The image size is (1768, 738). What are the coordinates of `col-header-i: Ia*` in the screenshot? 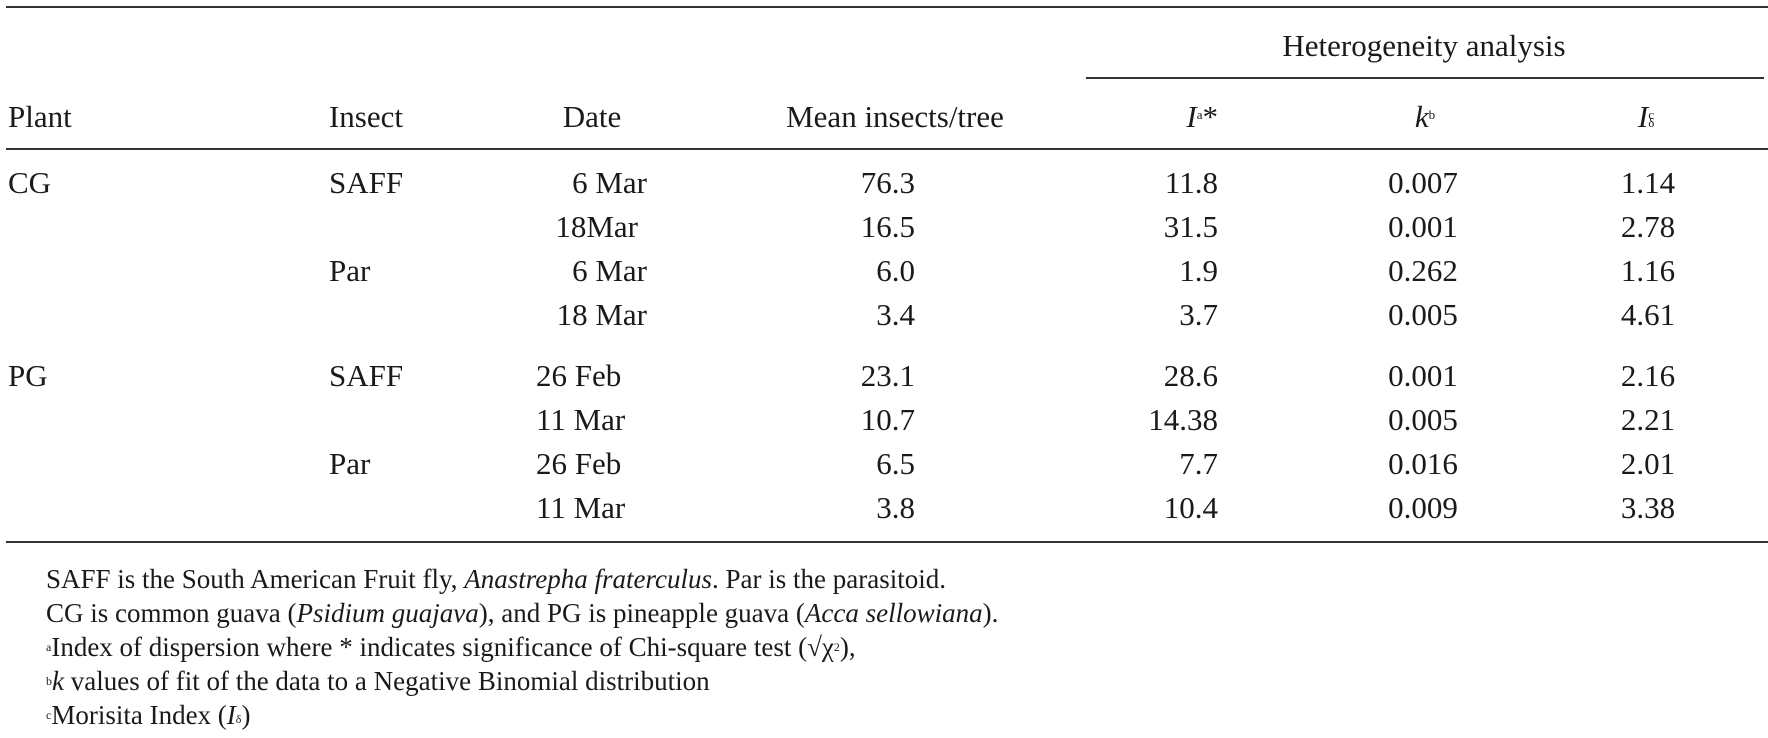 It's located at (1202, 116).